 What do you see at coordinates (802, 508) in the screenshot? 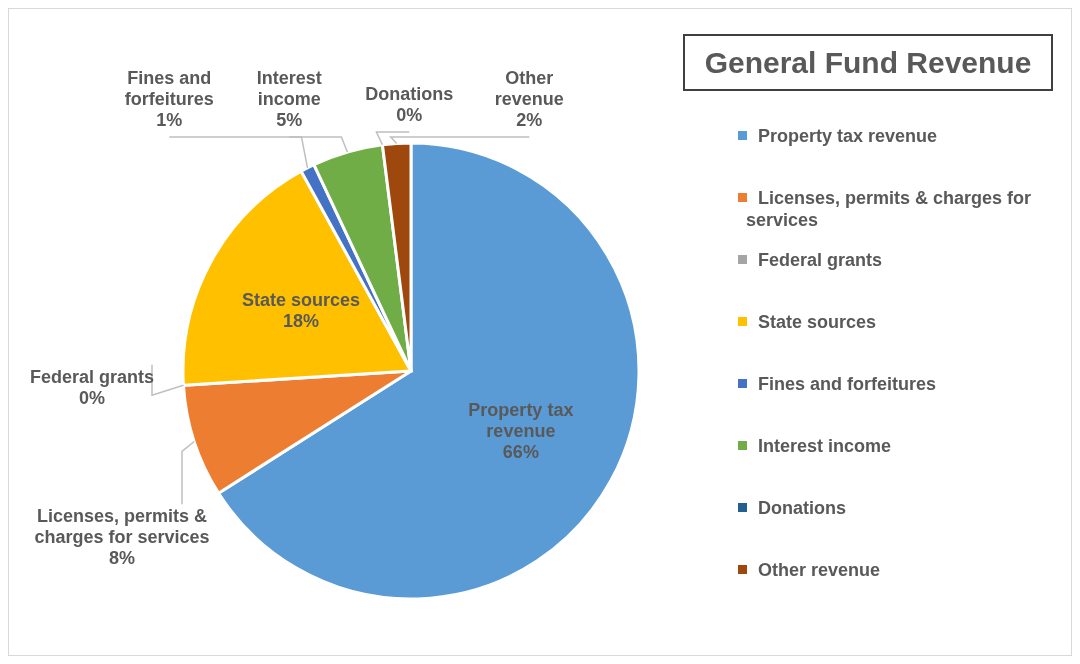
I see `legend-label: Donations` at bounding box center [802, 508].